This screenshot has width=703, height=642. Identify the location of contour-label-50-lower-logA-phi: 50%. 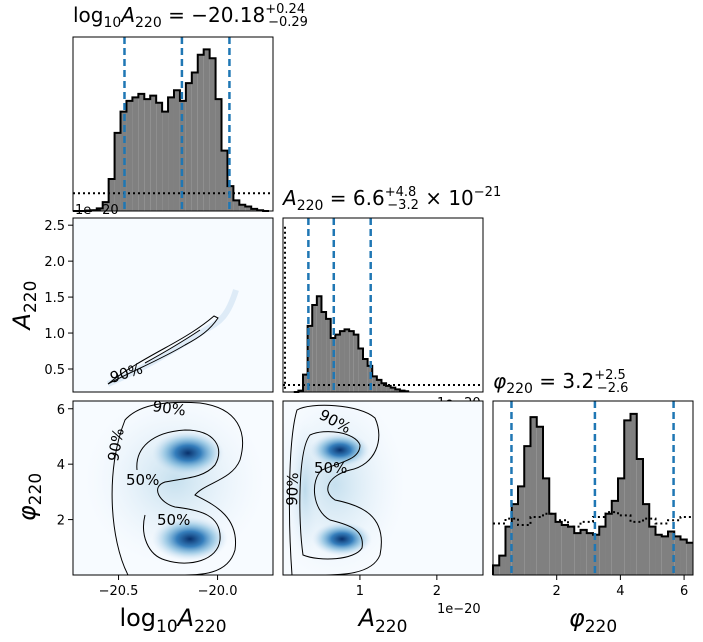
(173, 520).